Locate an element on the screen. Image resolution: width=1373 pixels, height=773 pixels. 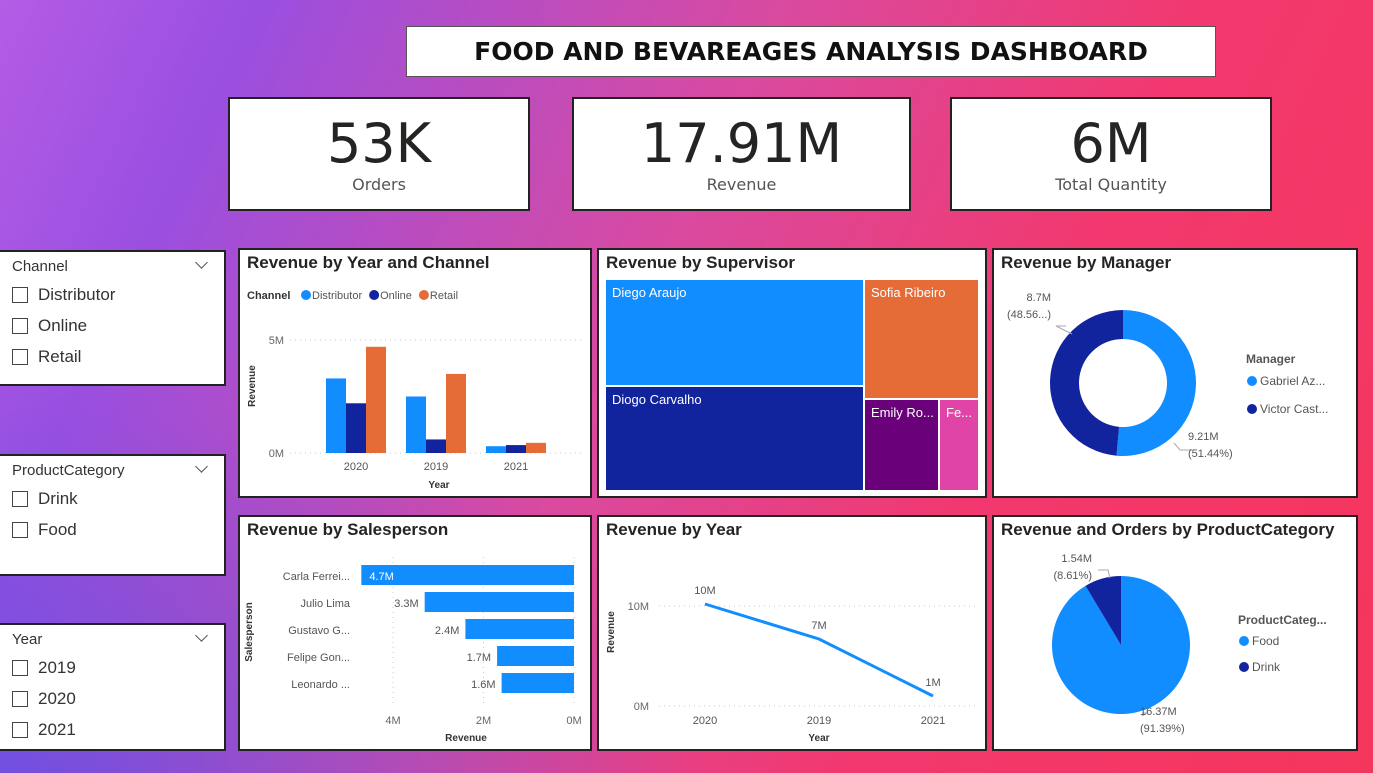
chart-title: Revenue by Year and Channel is located at coordinates (368, 262).